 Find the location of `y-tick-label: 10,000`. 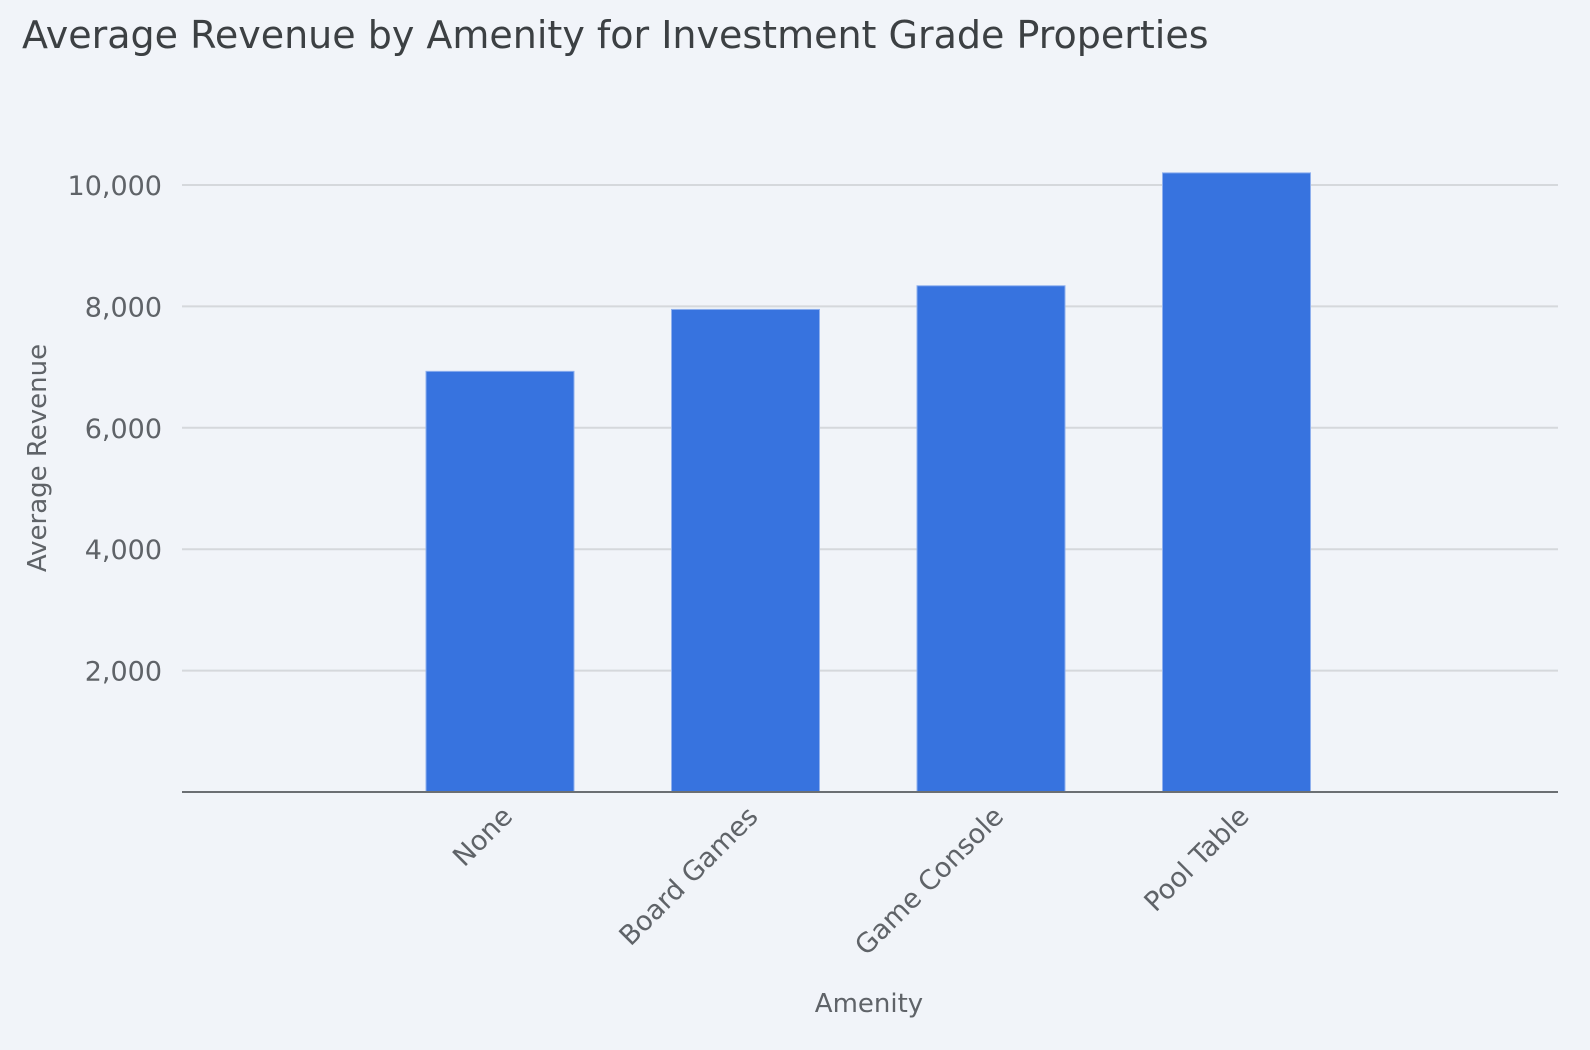

y-tick-label: 10,000 is located at coordinates (115, 186).